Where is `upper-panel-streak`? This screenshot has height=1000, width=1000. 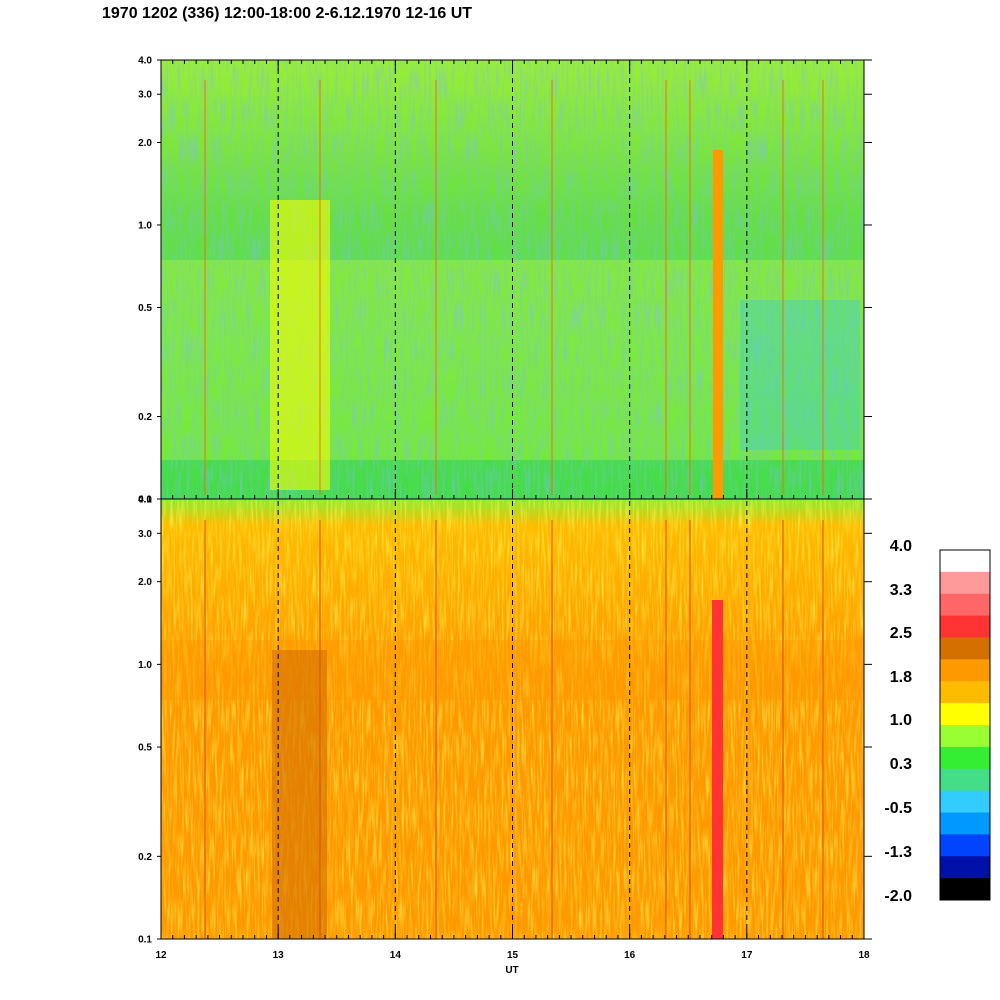
upper-panel-streak is located at coordinates (718, 324).